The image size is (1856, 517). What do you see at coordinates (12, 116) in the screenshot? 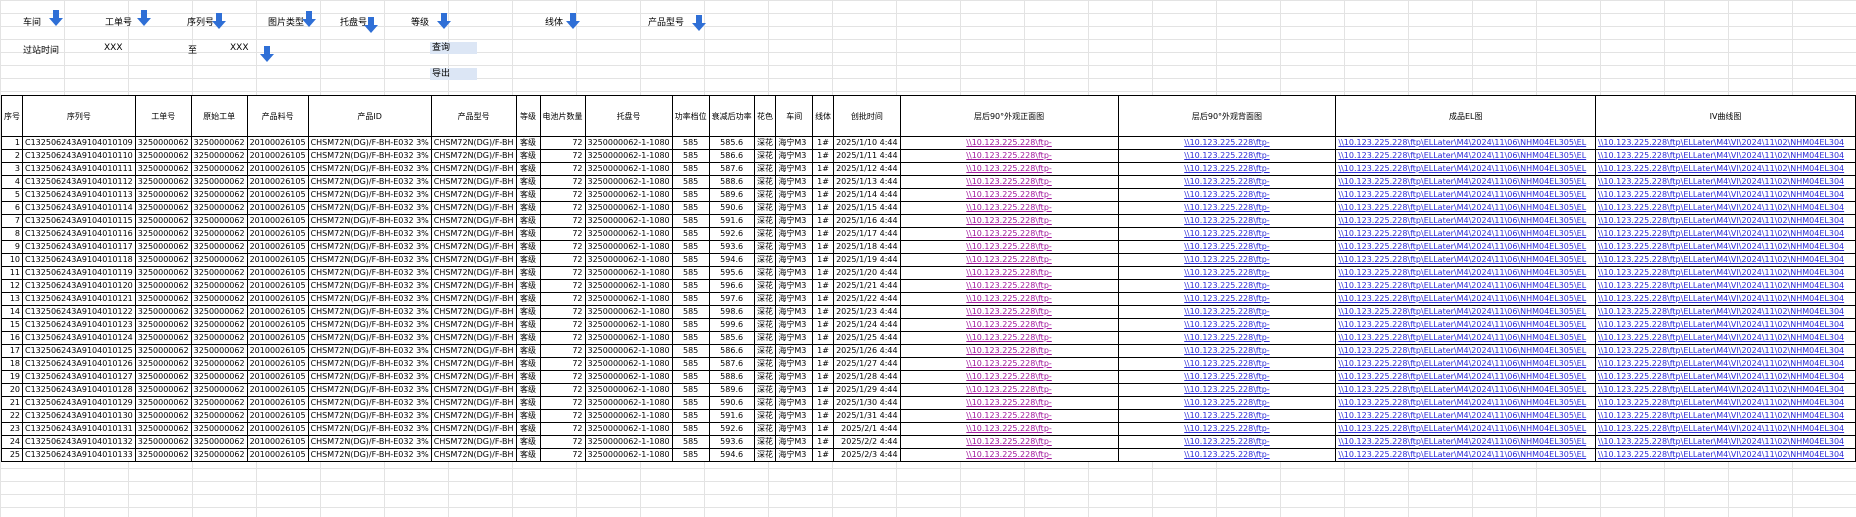
I see `col-header-index: 序号` at bounding box center [12, 116].